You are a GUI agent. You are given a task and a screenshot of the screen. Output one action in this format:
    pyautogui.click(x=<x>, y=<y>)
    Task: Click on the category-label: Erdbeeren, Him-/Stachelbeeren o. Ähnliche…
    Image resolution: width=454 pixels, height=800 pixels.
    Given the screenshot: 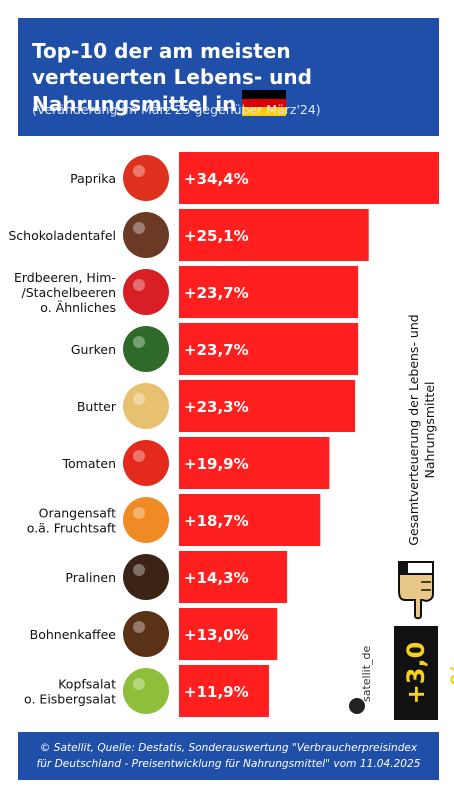 What is the action you would take?
    pyautogui.click(x=65, y=292)
    